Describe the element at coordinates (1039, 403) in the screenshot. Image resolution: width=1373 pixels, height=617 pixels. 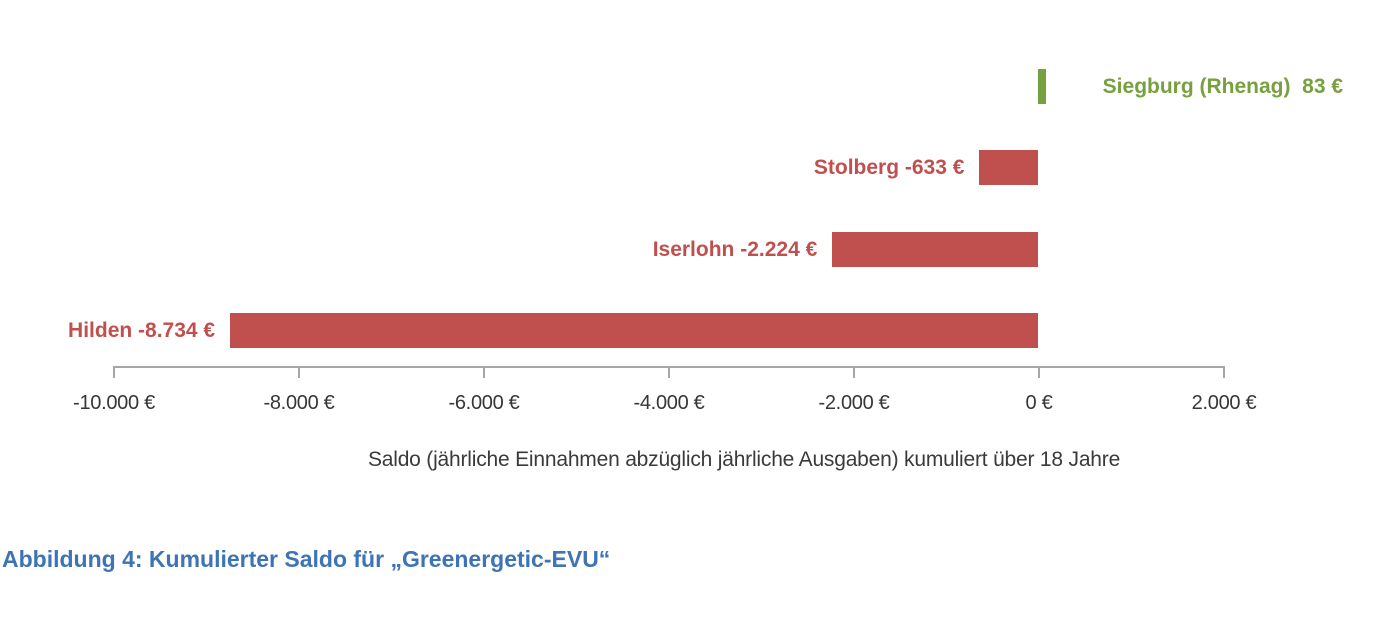
I see `x-axis-tick-label: 0 €` at that location.